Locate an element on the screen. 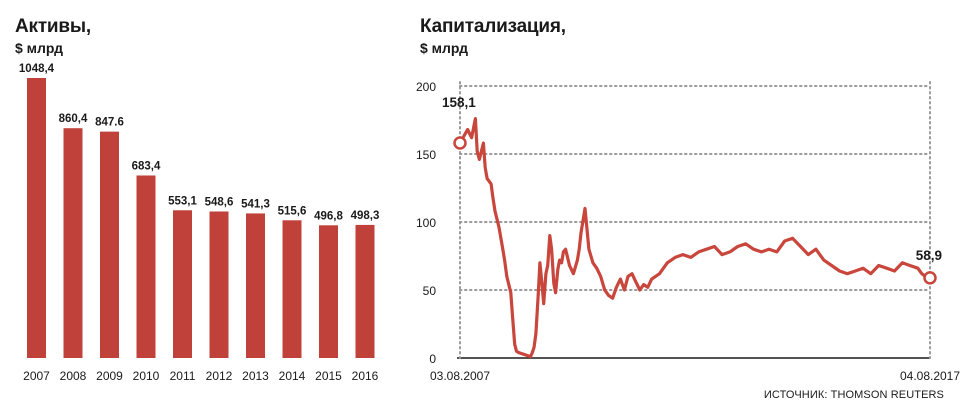 The width and height of the screenshot is (960, 414). x-tick-label-2008: 2008 is located at coordinates (73, 376).